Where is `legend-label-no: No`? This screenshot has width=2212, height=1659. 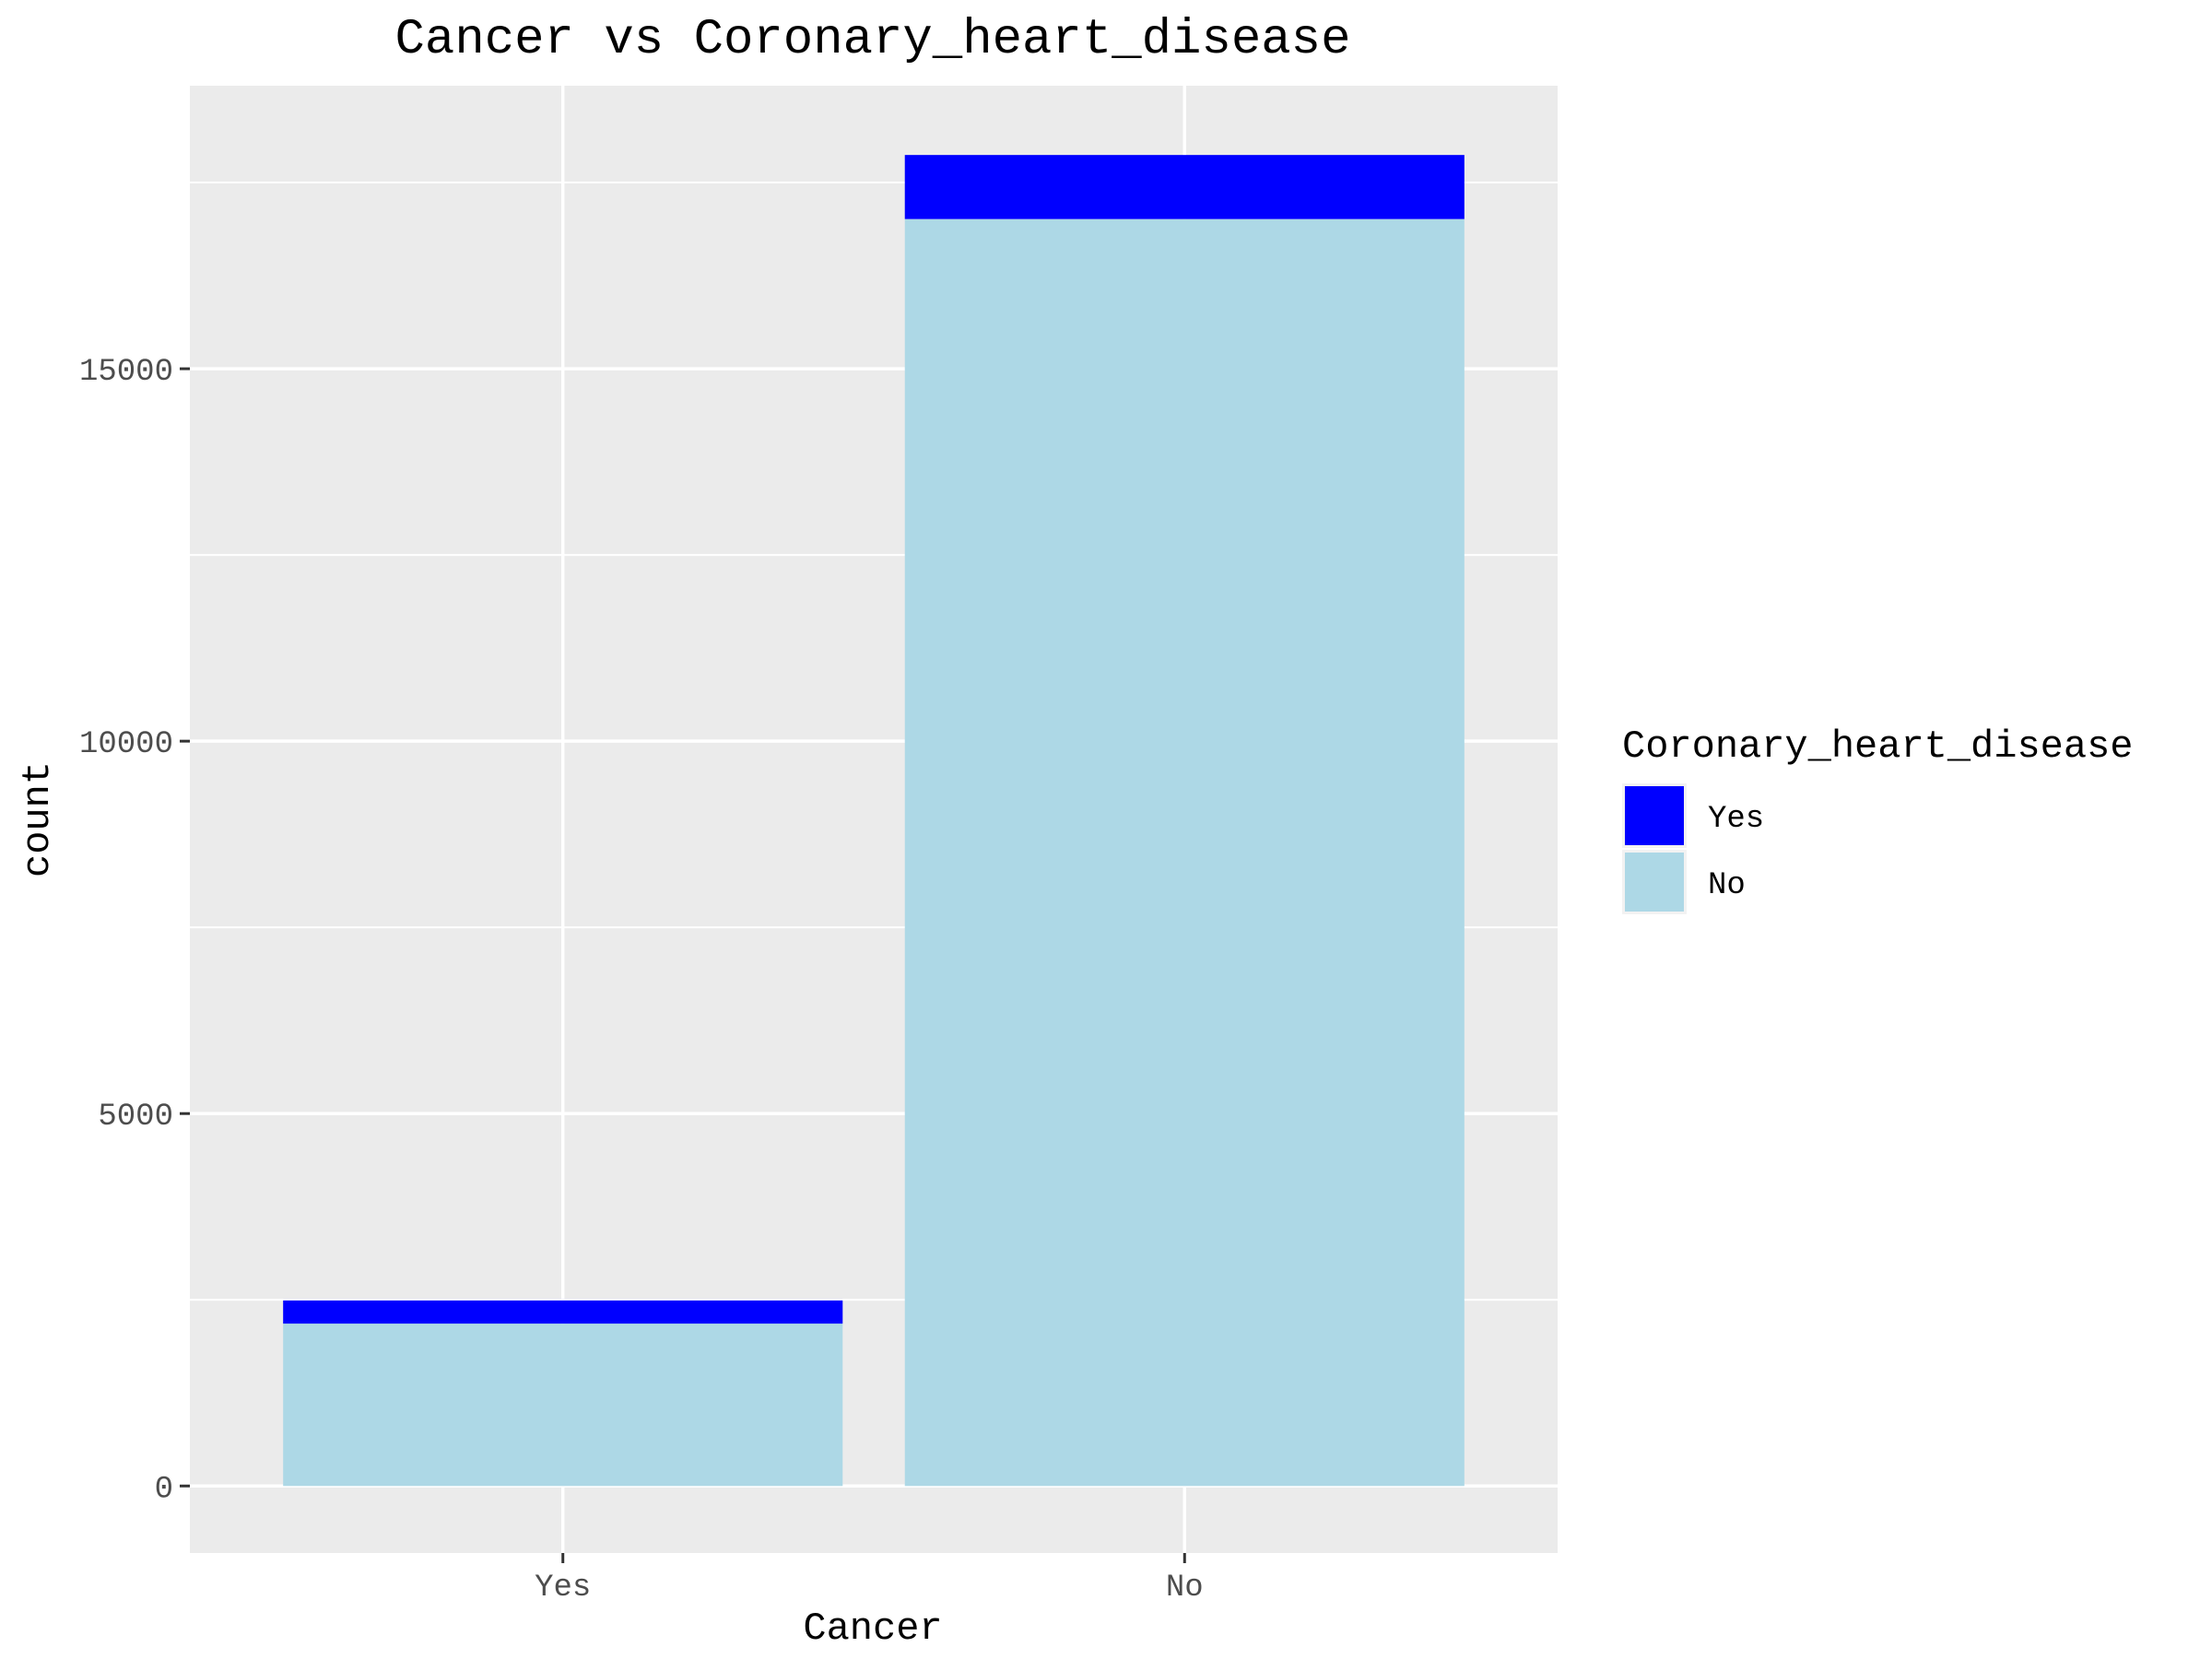
legend-label-no: No is located at coordinates (1727, 885).